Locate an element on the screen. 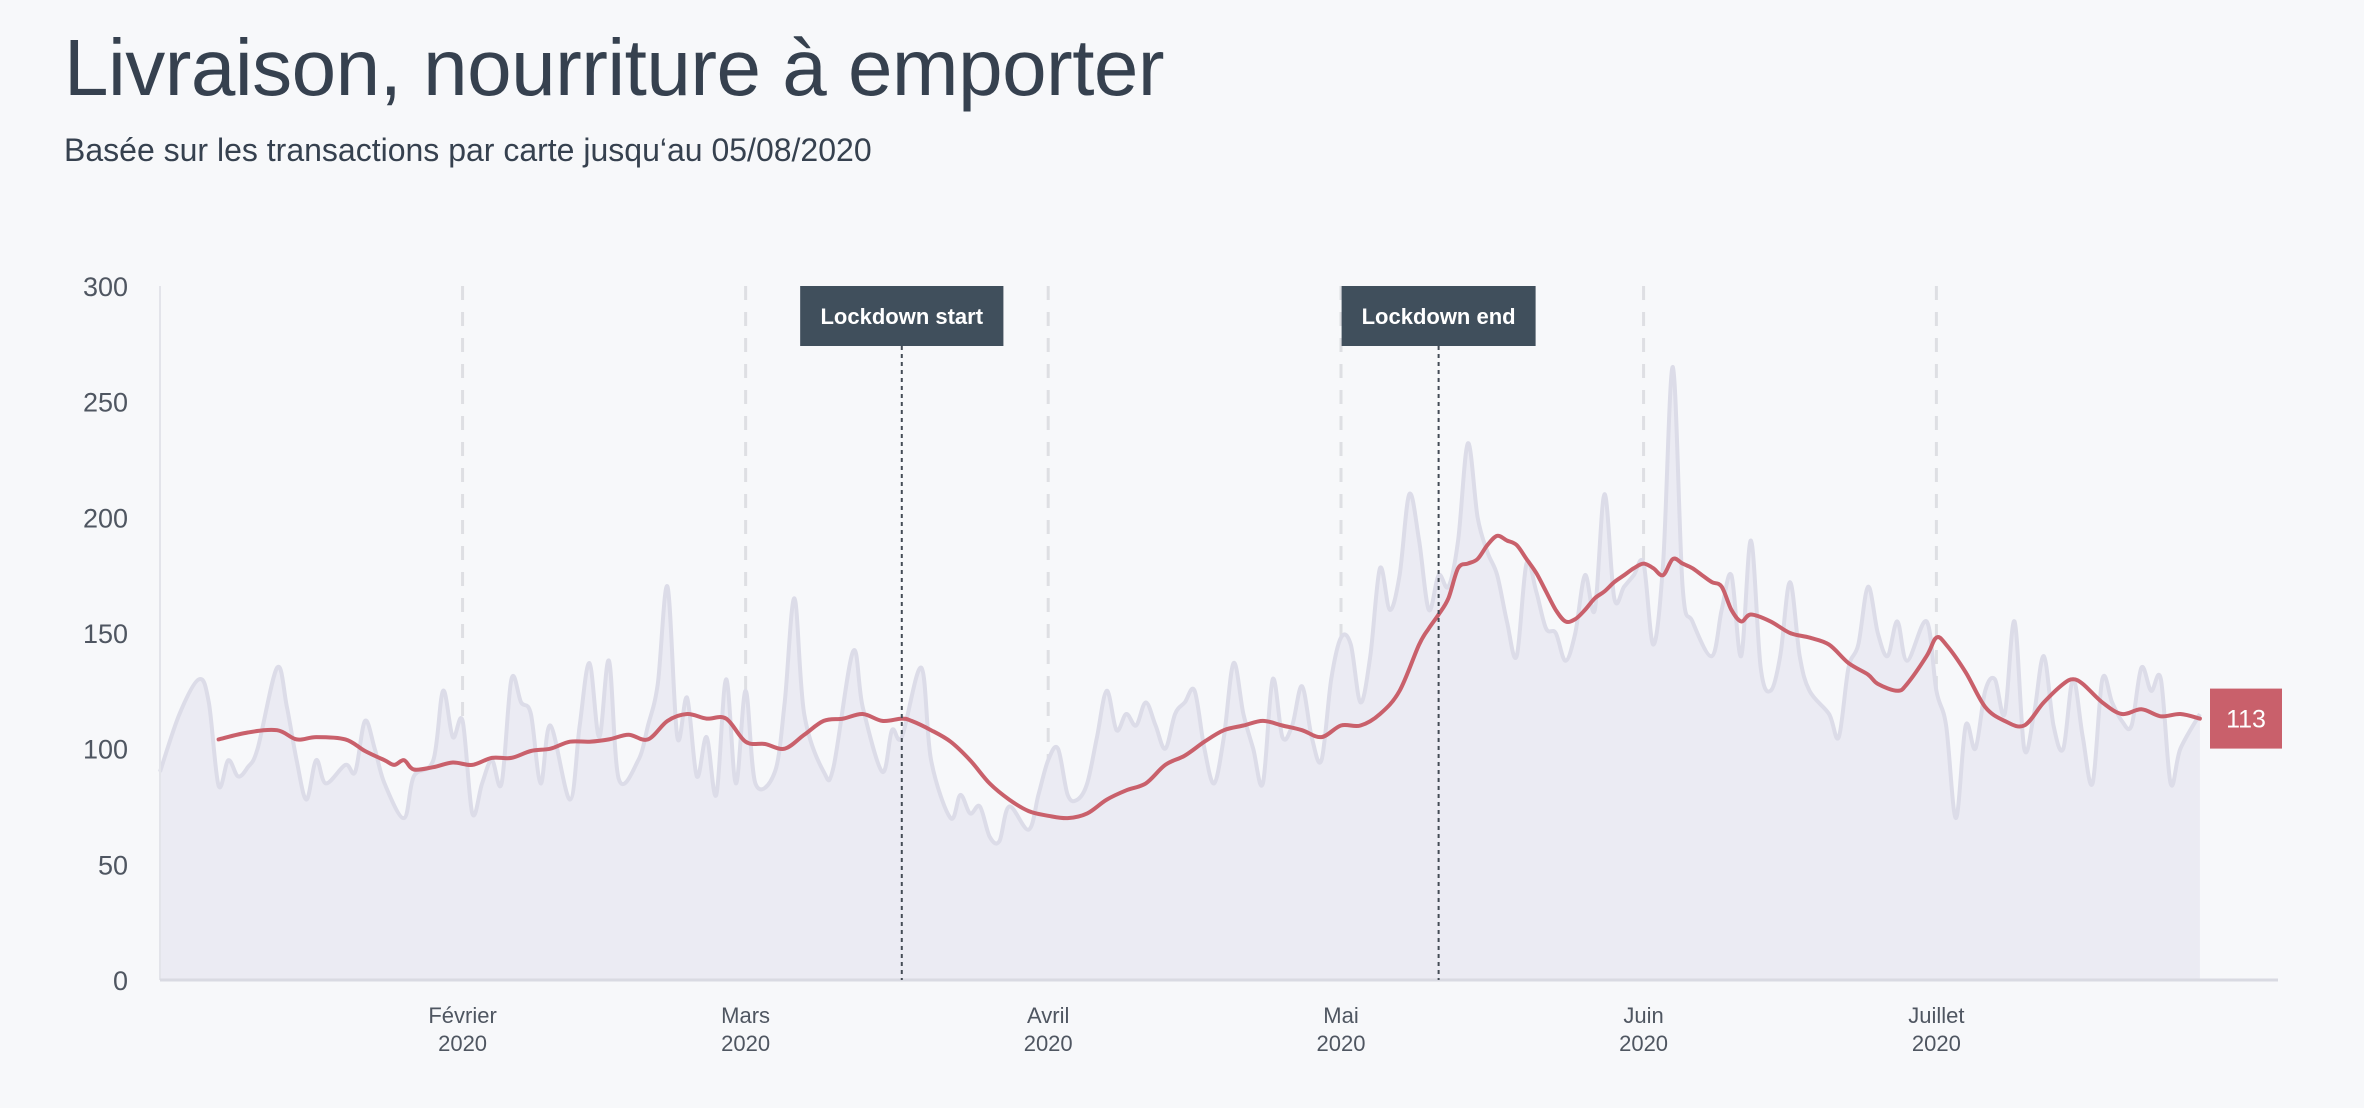 The height and width of the screenshot is (1108, 2364). y-tick-label: 200 is located at coordinates (105, 518).